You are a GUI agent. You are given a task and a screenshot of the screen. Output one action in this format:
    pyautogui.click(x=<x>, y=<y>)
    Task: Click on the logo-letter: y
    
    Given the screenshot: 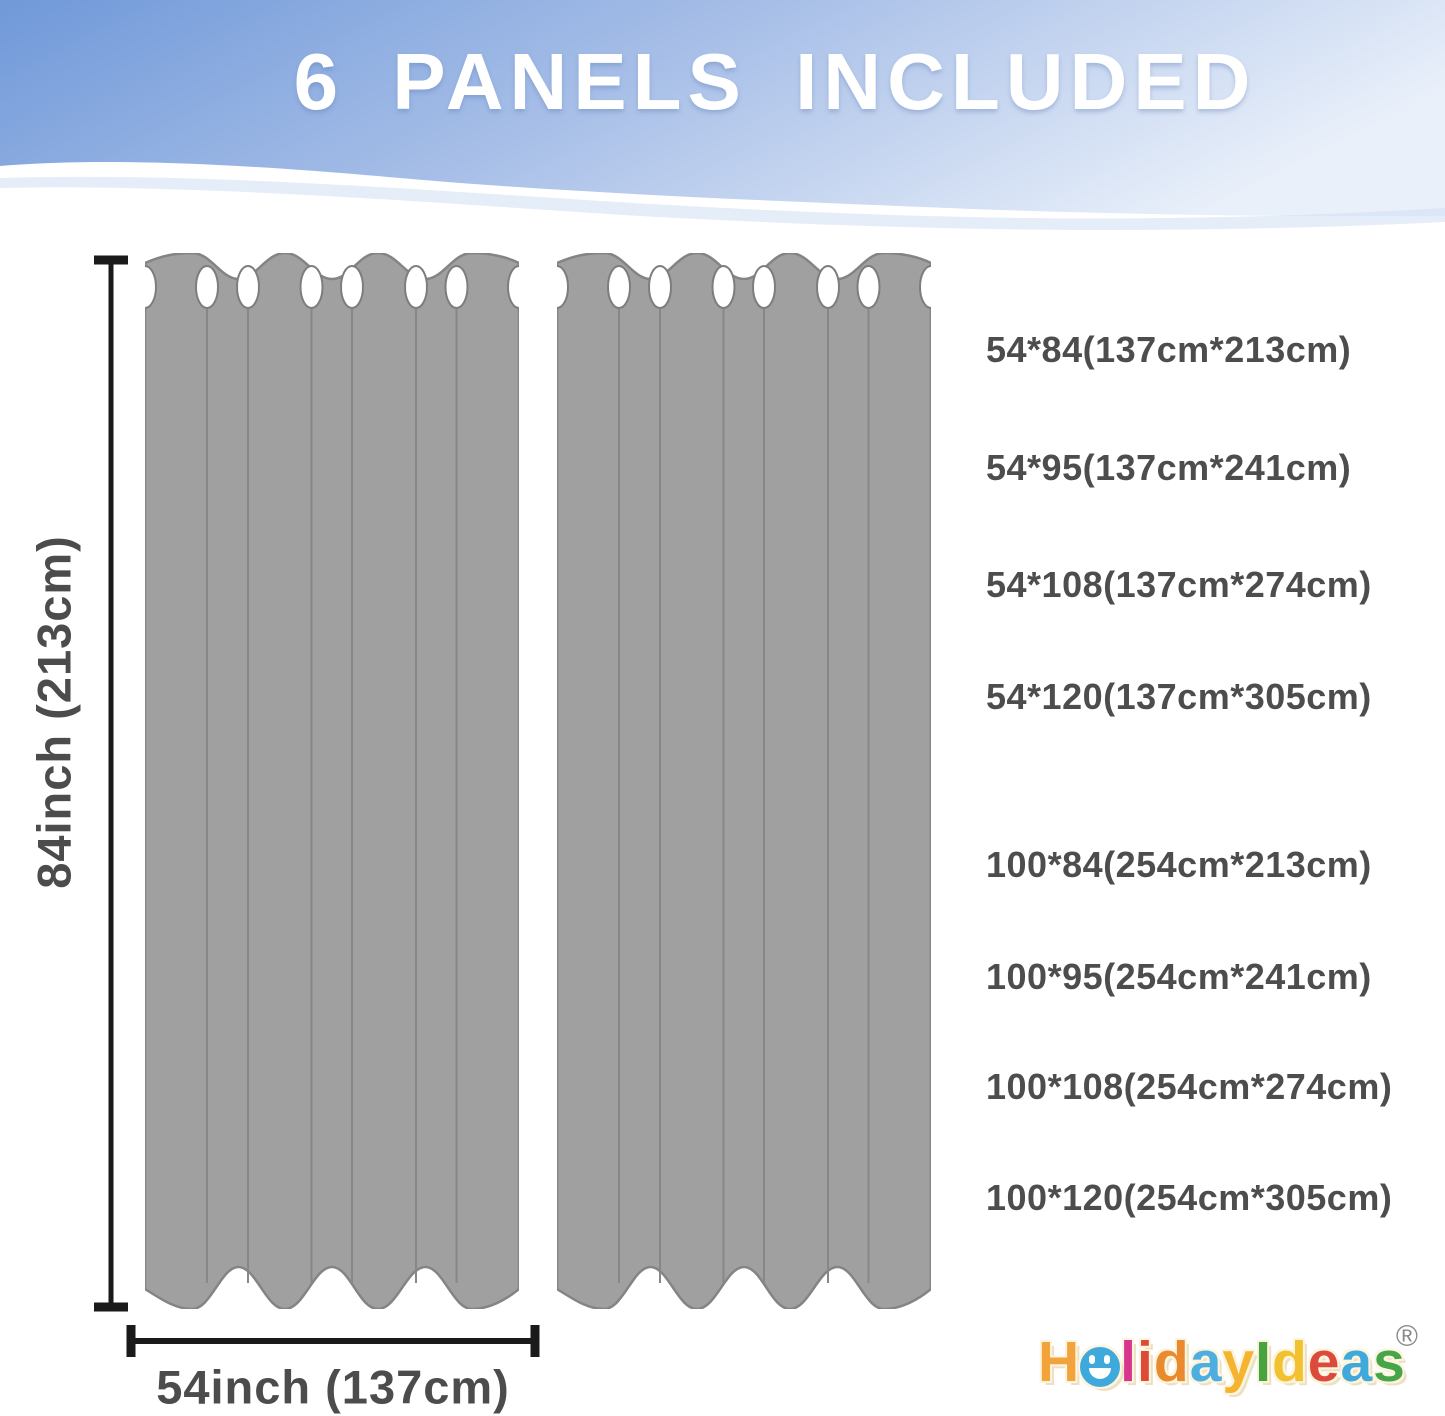 What is the action you would take?
    pyautogui.click(x=1239, y=1362)
    